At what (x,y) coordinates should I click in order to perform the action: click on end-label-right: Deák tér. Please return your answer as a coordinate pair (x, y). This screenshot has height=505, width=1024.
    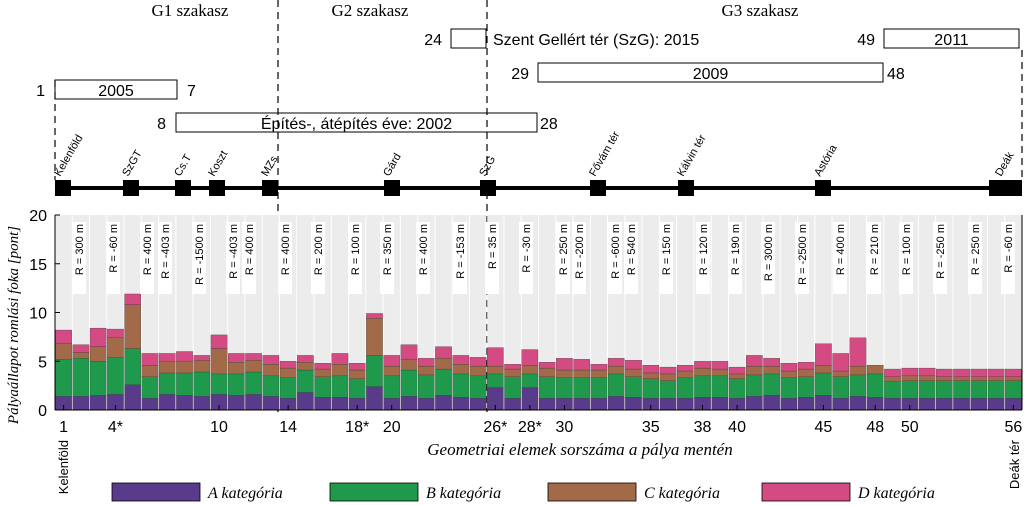
    Looking at the image, I should click on (1014, 464).